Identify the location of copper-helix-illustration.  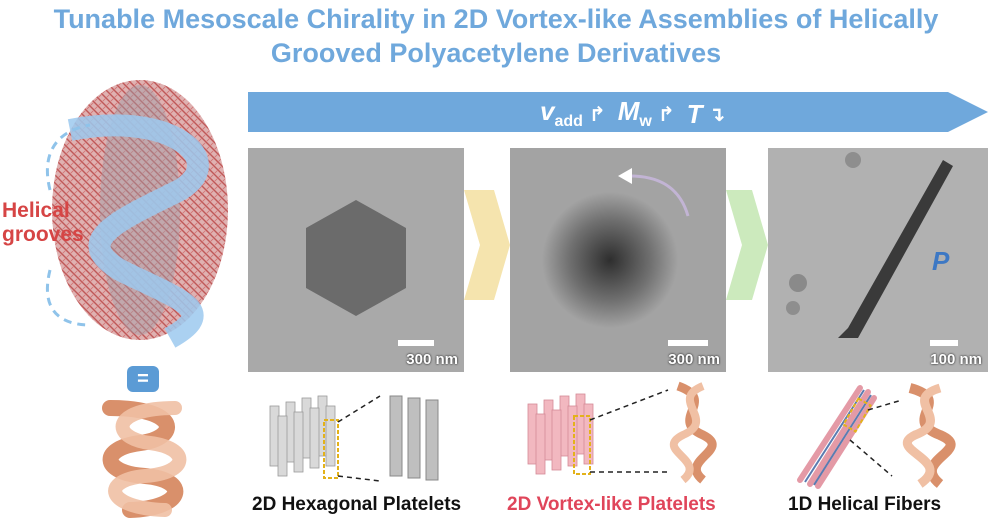
(144, 459).